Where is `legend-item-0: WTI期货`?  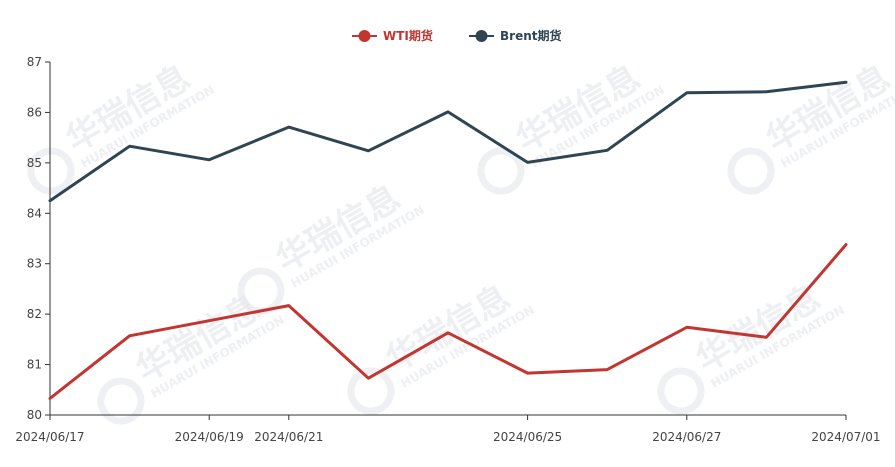 legend-item-0: WTI期货 is located at coordinates (392, 35).